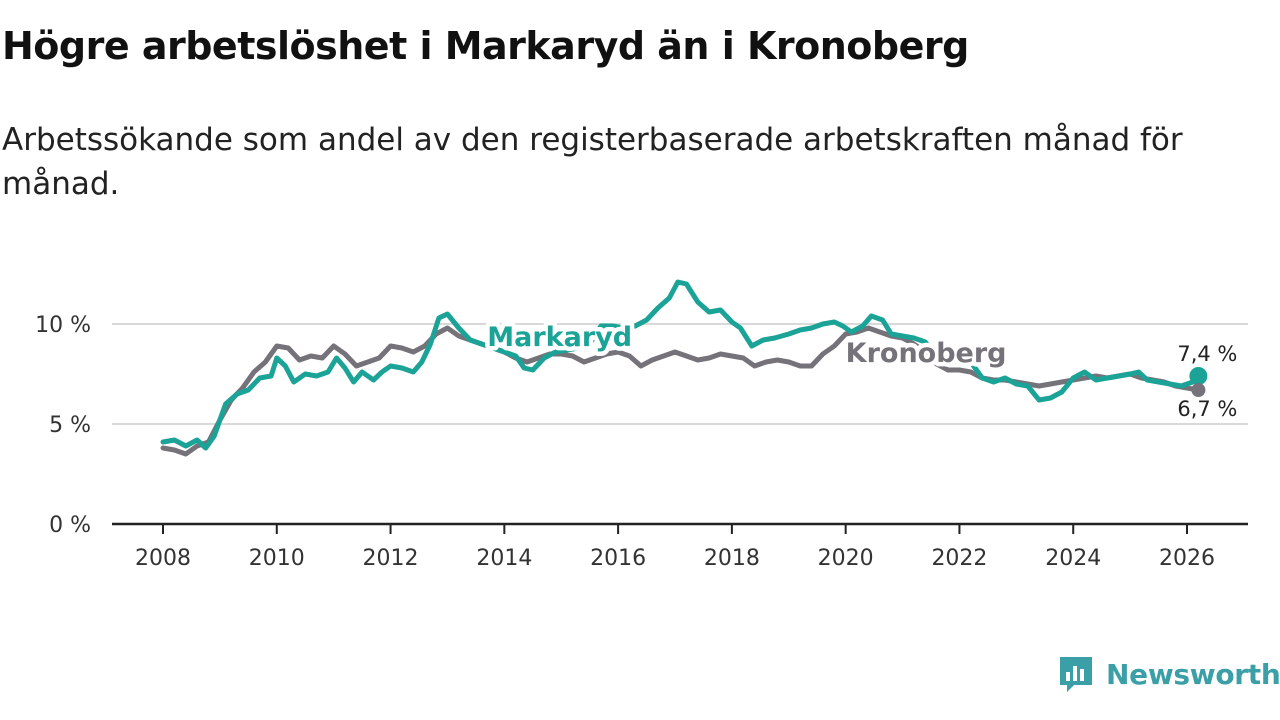  Describe the element at coordinates (1198, 376) in the screenshot. I see `end-marker-markaryd` at that location.